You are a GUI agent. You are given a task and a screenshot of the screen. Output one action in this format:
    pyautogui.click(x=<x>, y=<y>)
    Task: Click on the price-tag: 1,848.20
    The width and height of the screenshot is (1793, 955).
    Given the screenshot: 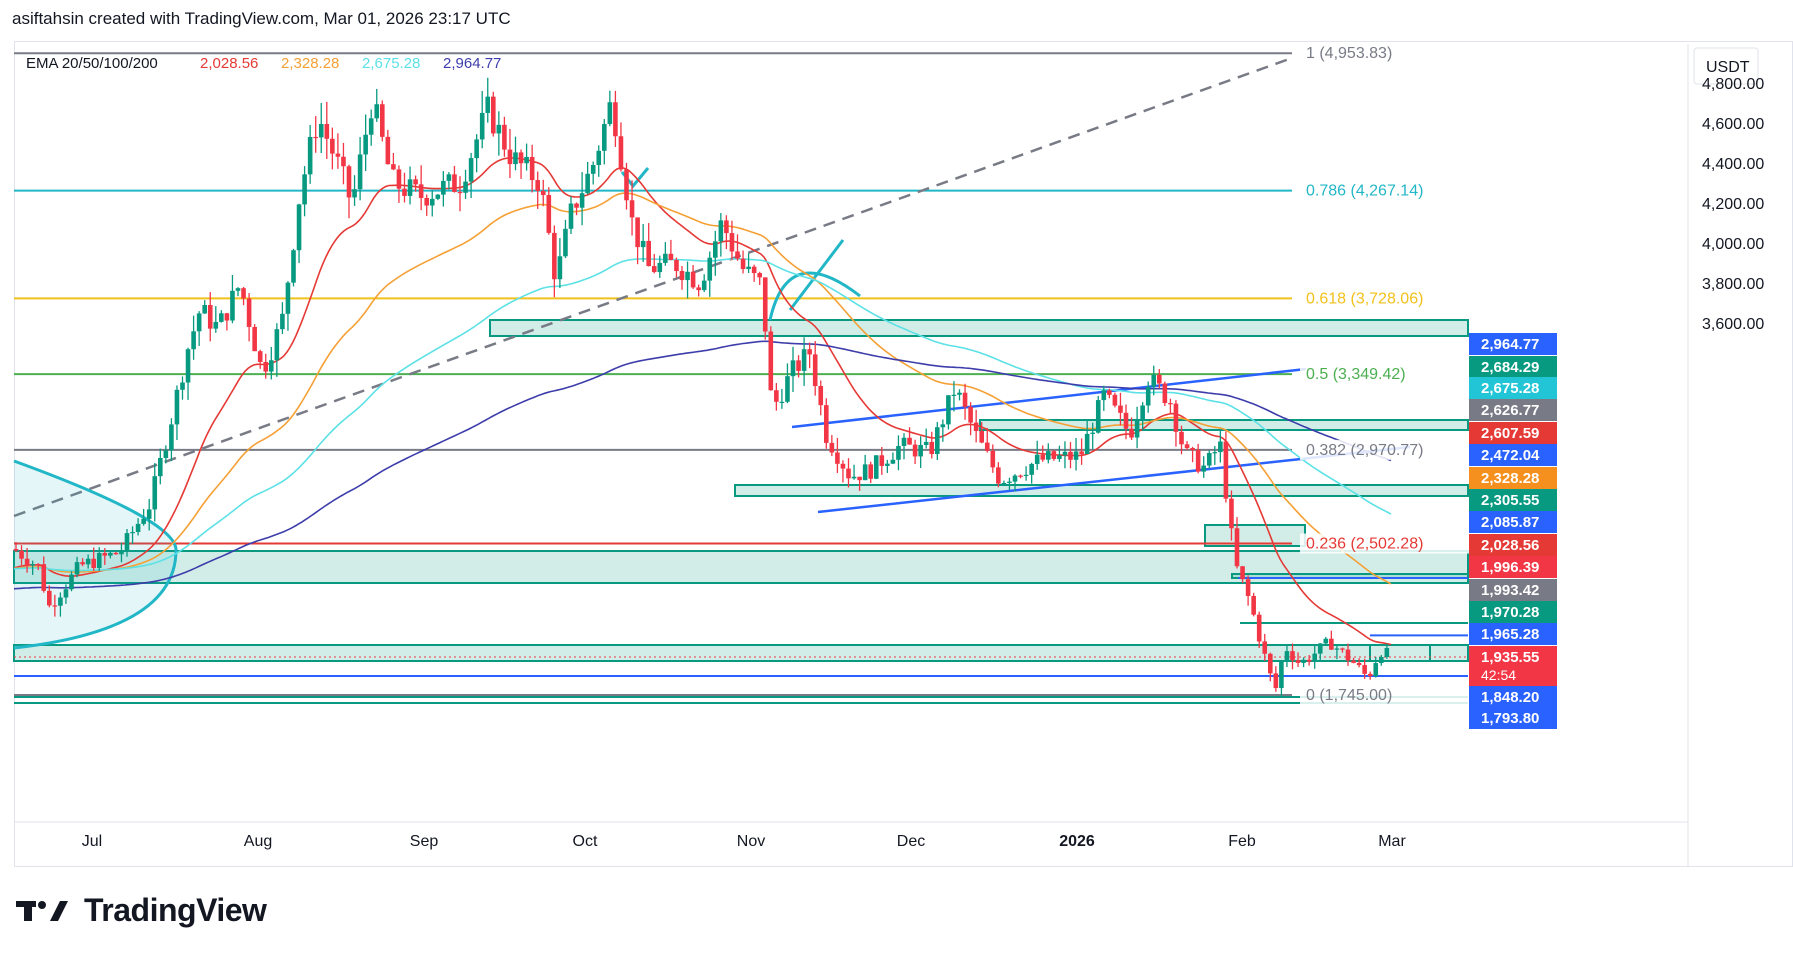 What is the action you would take?
    pyautogui.click(x=1513, y=697)
    